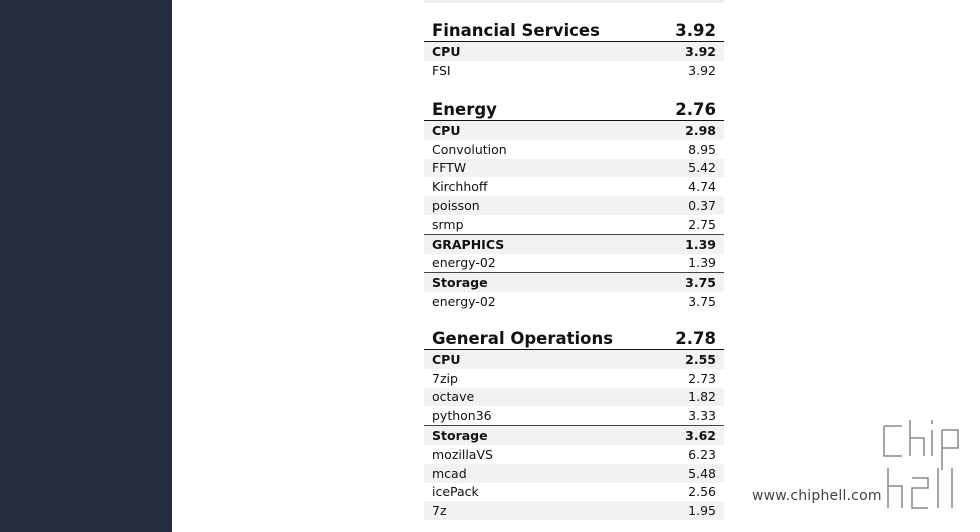 This screenshot has width=980, height=532. What do you see at coordinates (702, 263) in the screenshot?
I see `test-score: 1.39` at bounding box center [702, 263].